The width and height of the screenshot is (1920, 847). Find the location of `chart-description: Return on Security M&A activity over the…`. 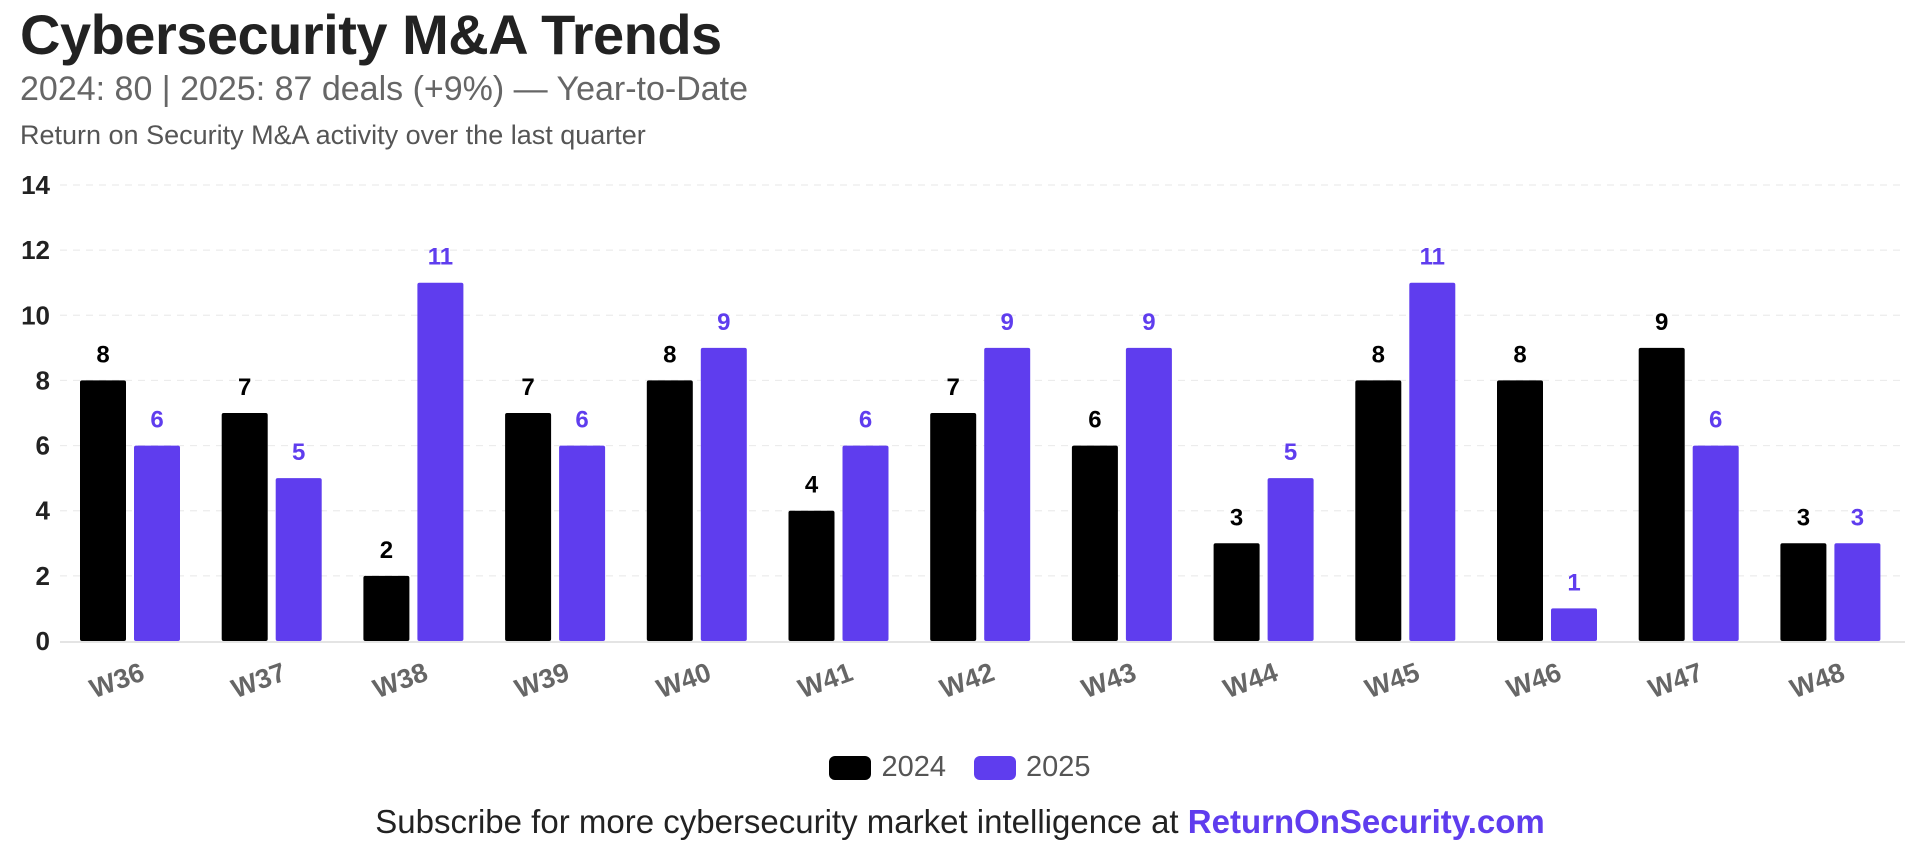

chart-description: Return on Security M&A activity over the… is located at coordinates (333, 135).